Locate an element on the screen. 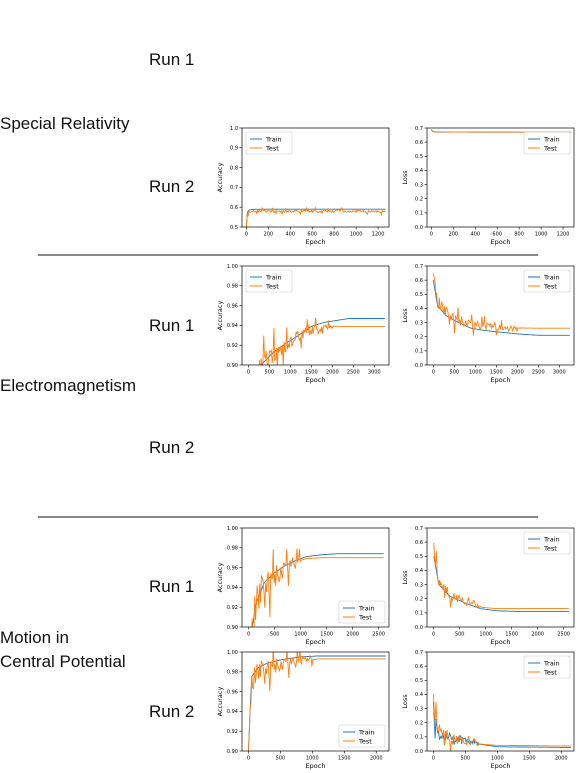  run-label-sr-1: Run 1 is located at coordinates (172, 59).